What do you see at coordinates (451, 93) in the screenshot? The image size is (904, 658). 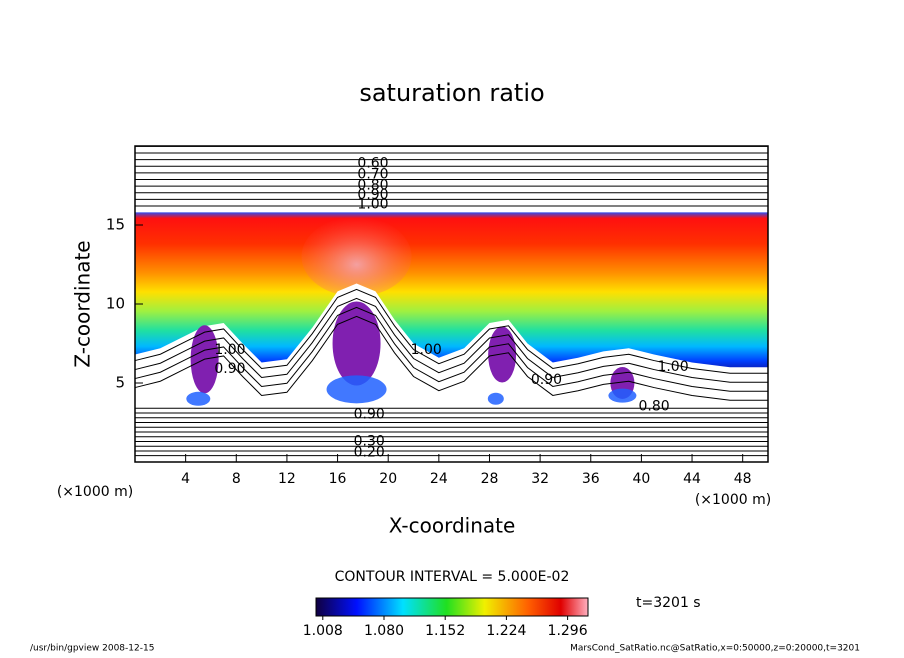 I see `chart-title: saturation ratio` at bounding box center [451, 93].